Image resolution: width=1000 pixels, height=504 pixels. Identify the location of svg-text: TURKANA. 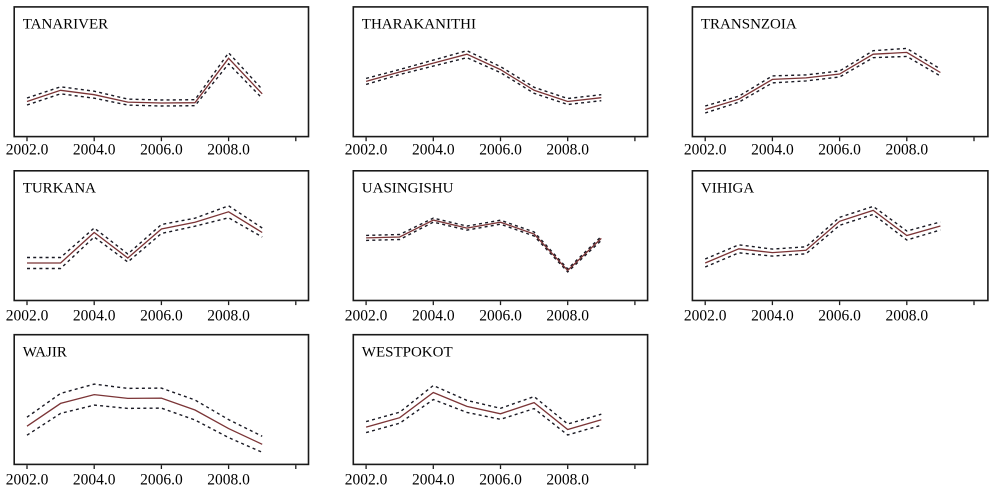
(59, 189).